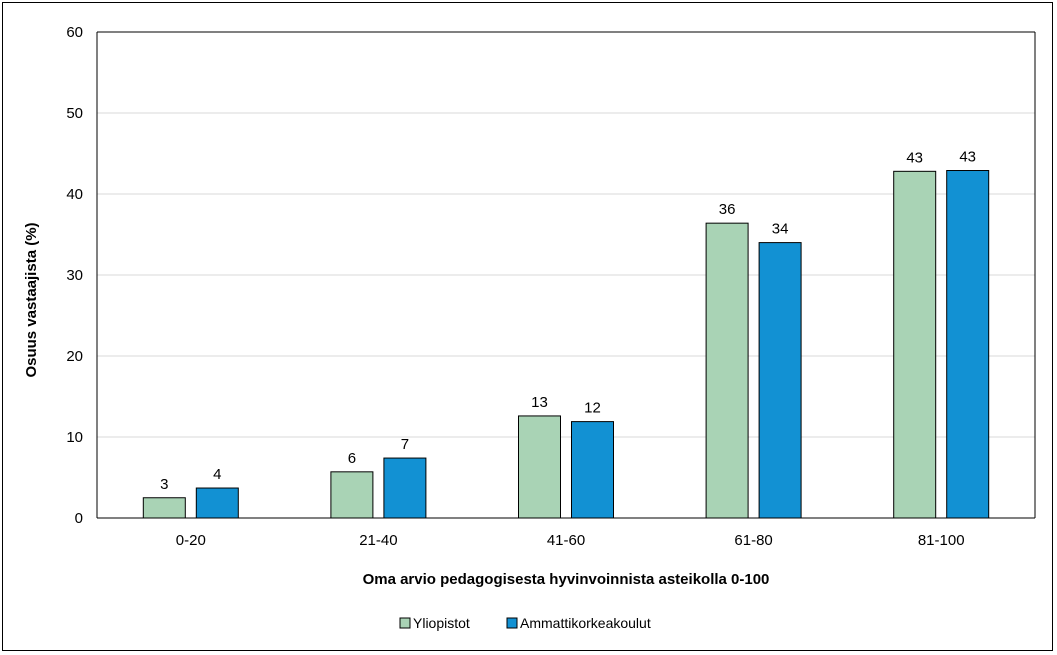 The width and height of the screenshot is (1057, 655). Describe the element at coordinates (941, 540) in the screenshot. I see `x-tick-label: 81-100` at that location.